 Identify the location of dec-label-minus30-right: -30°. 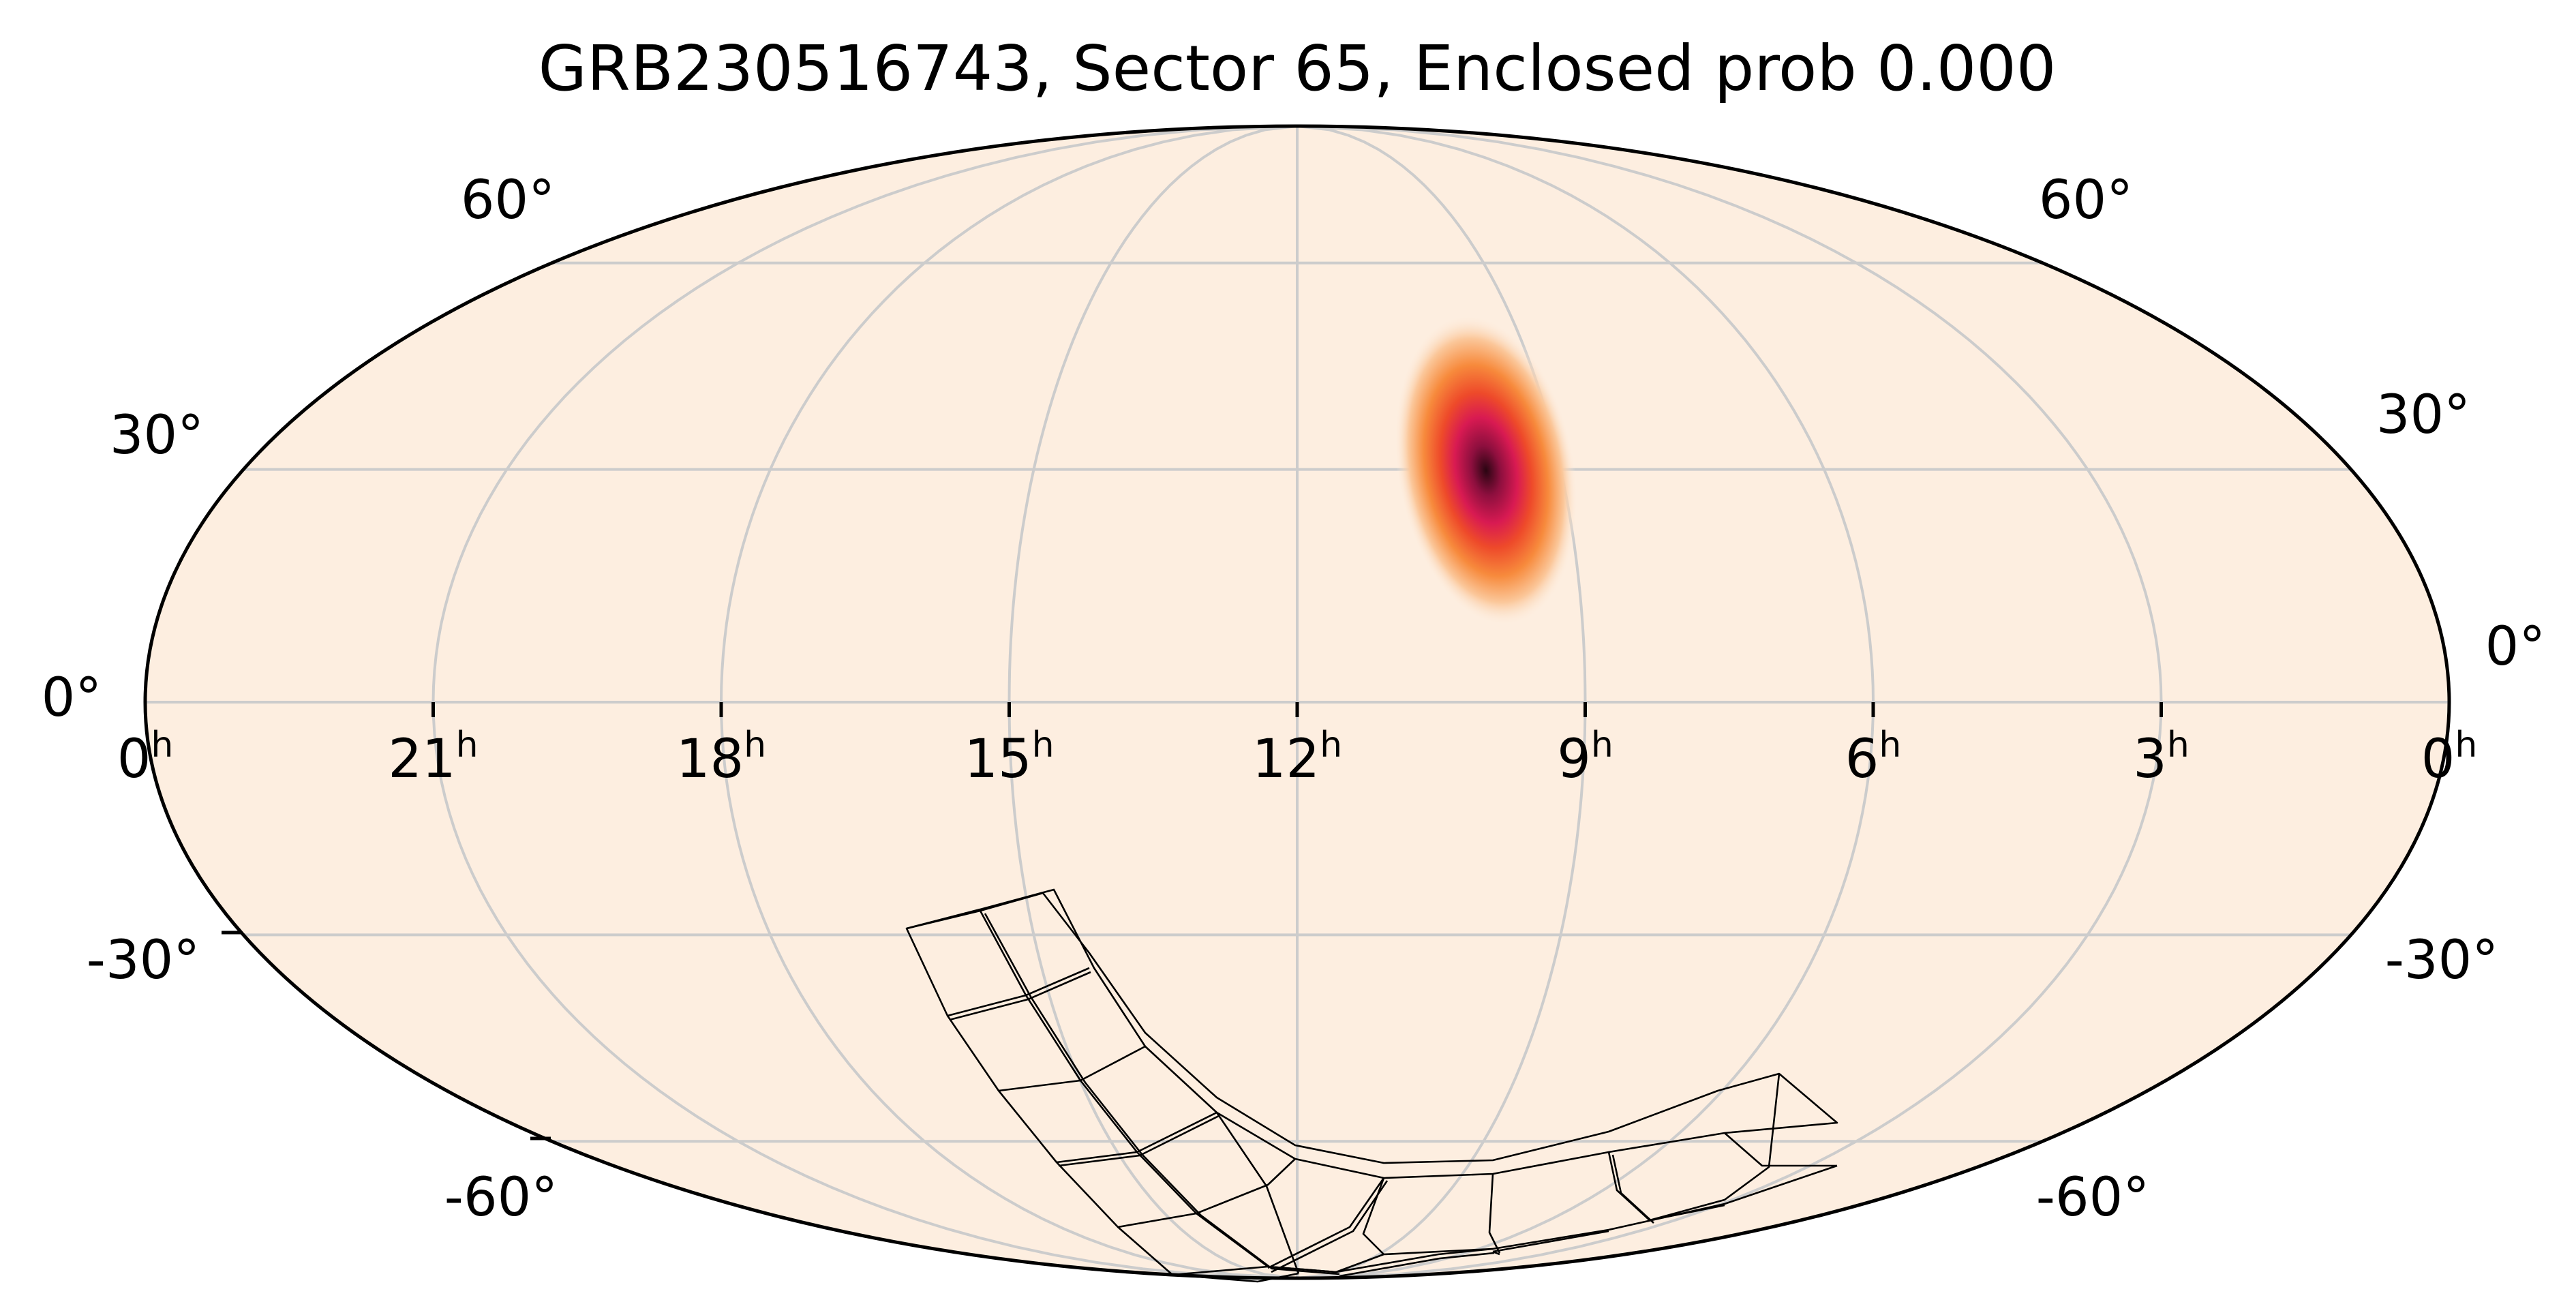
(2441, 961).